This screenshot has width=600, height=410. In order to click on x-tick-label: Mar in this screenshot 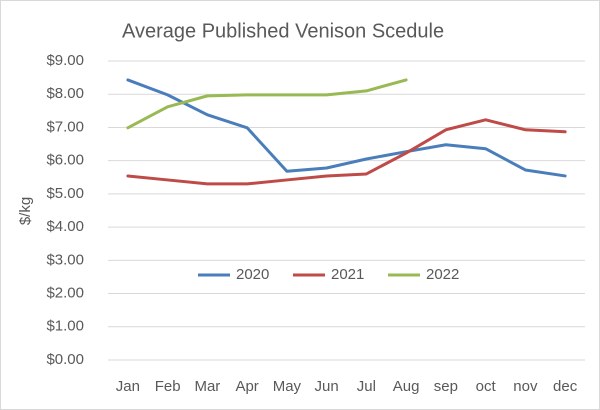, I will do `click(207, 386)`.